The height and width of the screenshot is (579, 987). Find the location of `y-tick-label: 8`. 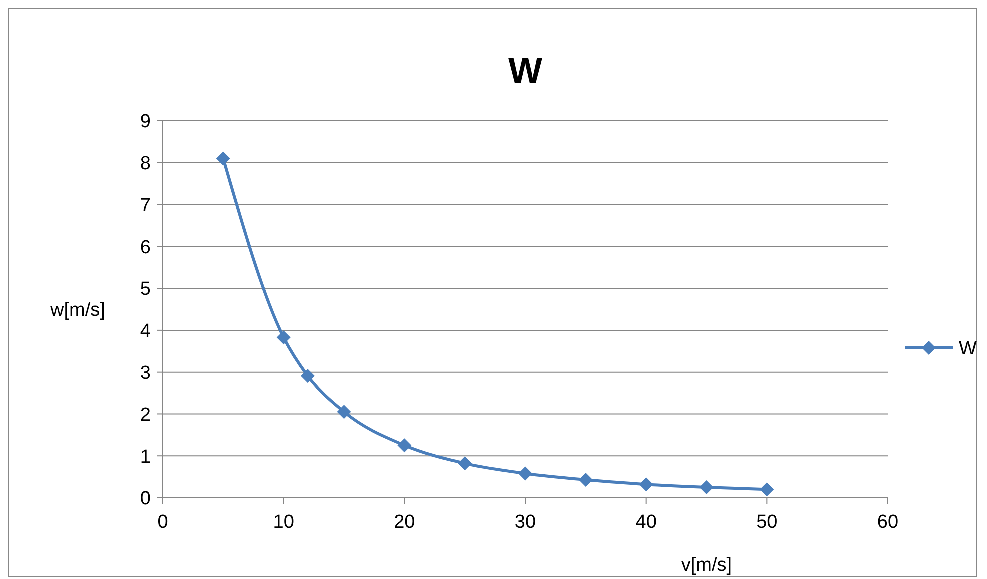

y-tick-label: 8 is located at coordinates (145, 164).